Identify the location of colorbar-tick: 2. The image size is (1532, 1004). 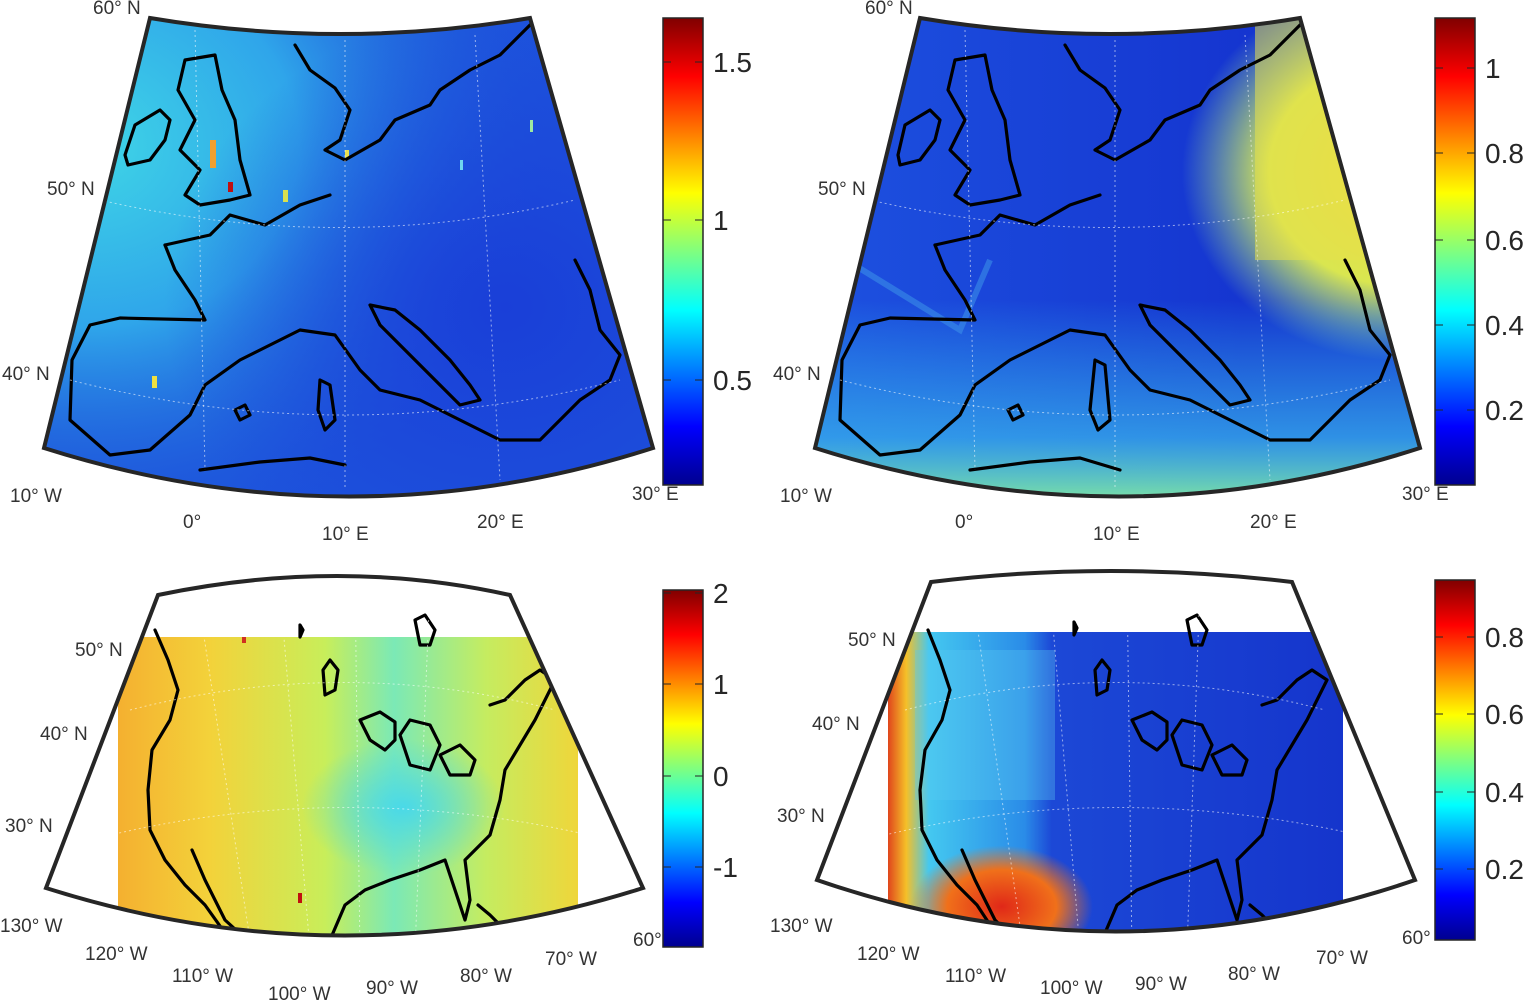
(721, 593).